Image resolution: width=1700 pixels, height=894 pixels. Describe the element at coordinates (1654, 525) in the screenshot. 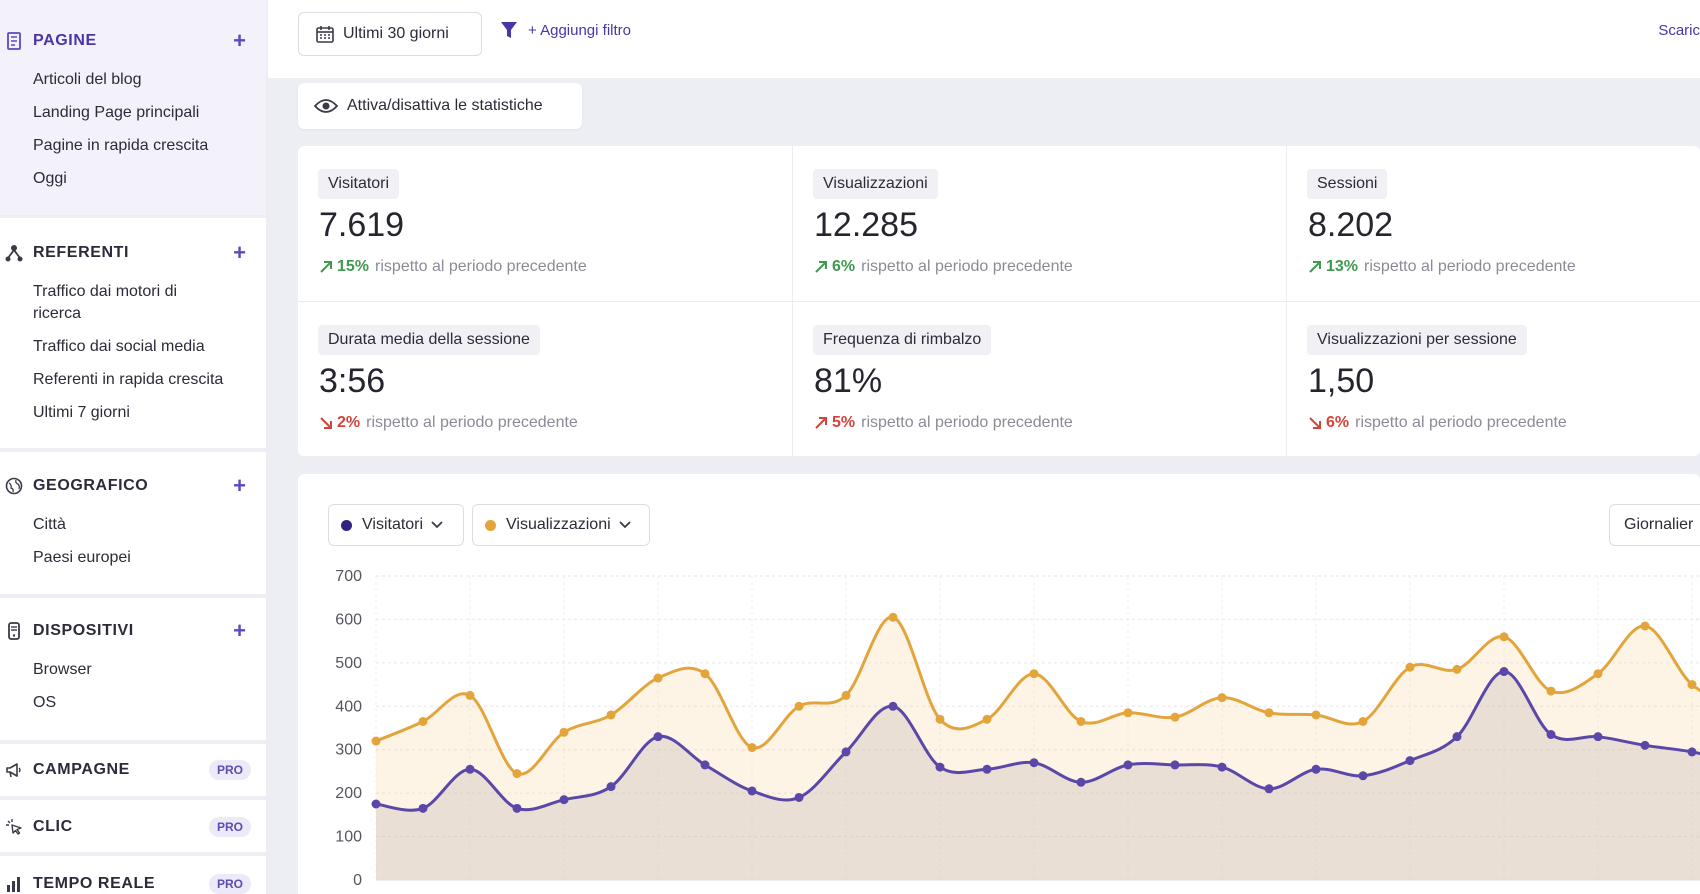

I see `granularity-select: Giornalier` at that location.